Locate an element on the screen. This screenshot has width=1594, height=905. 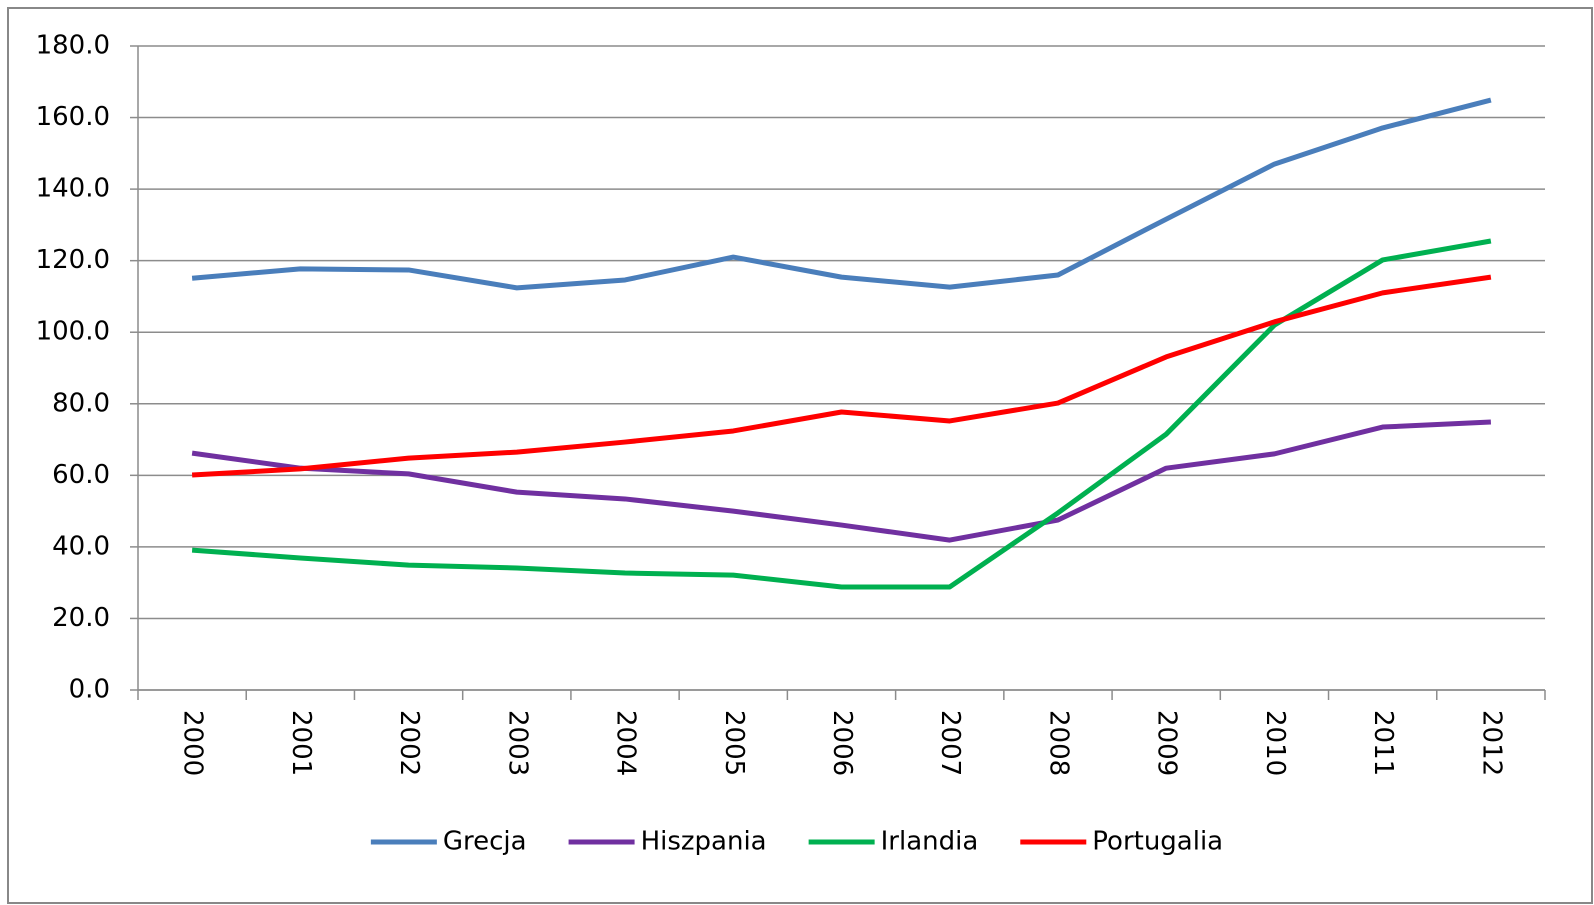
x-tick-label: 2000 is located at coordinates (193, 743).